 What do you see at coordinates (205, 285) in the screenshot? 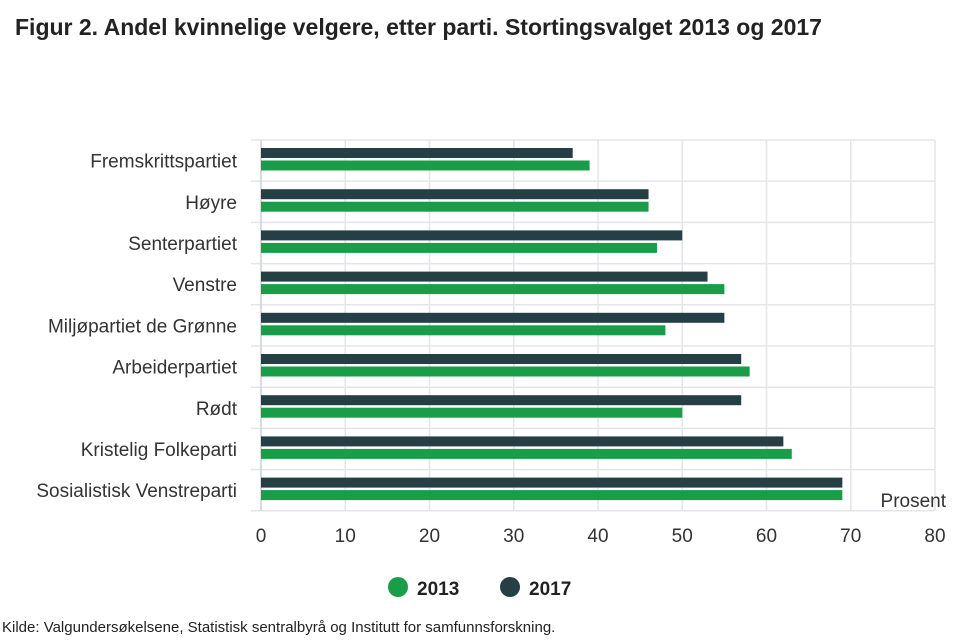
I see `category-label: Venstre` at bounding box center [205, 285].